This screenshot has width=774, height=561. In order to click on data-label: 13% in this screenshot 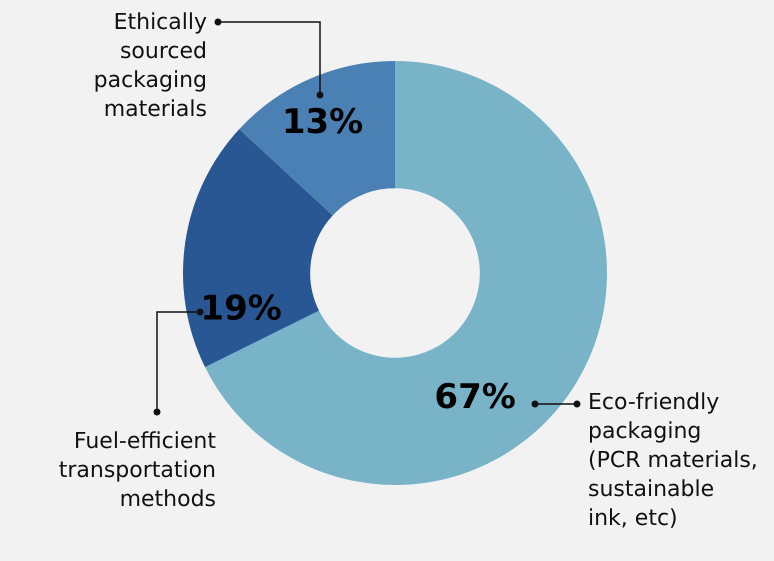, I will do `click(323, 122)`.